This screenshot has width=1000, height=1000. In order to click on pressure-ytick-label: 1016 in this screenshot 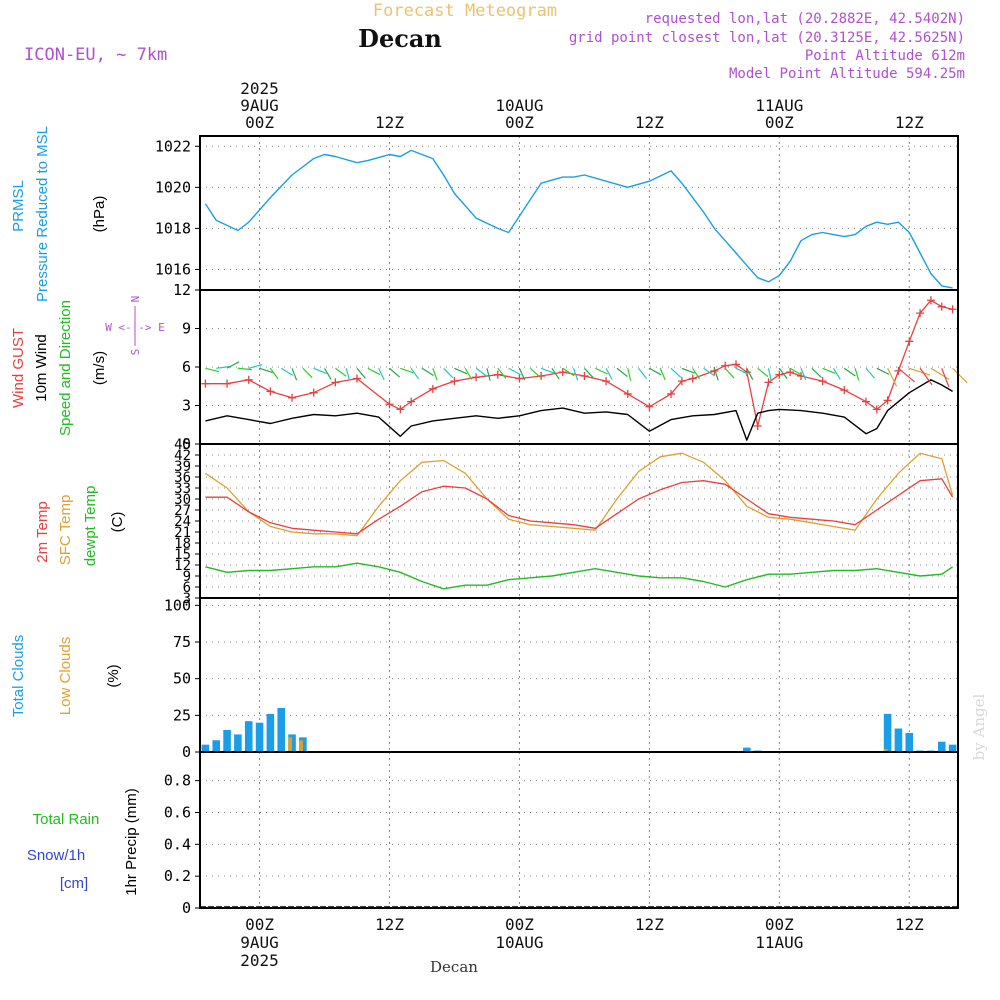, I will do `click(173, 269)`.